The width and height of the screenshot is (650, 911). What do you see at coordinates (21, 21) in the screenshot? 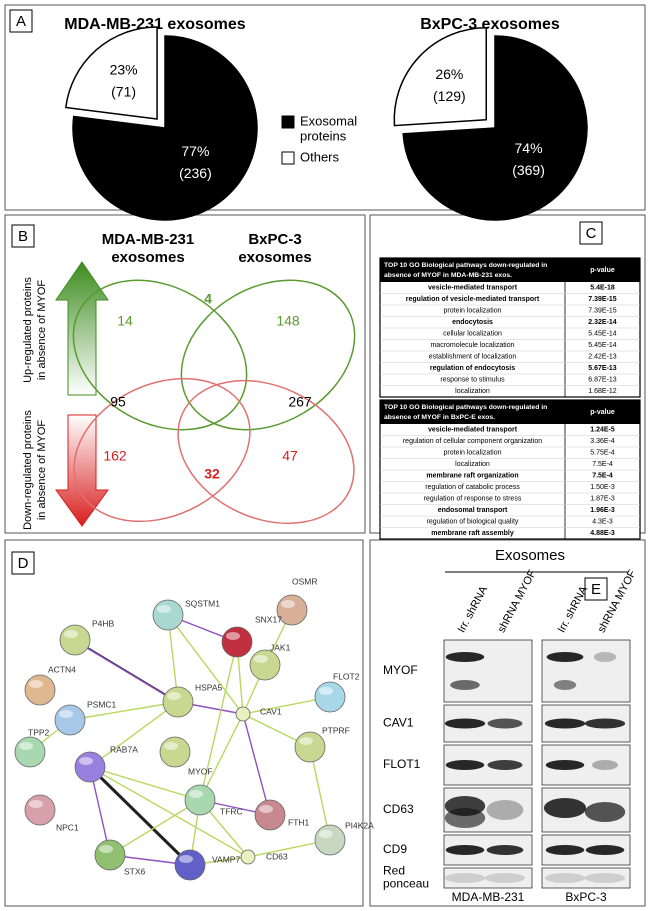
I see `panel-label-box` at bounding box center [21, 21].